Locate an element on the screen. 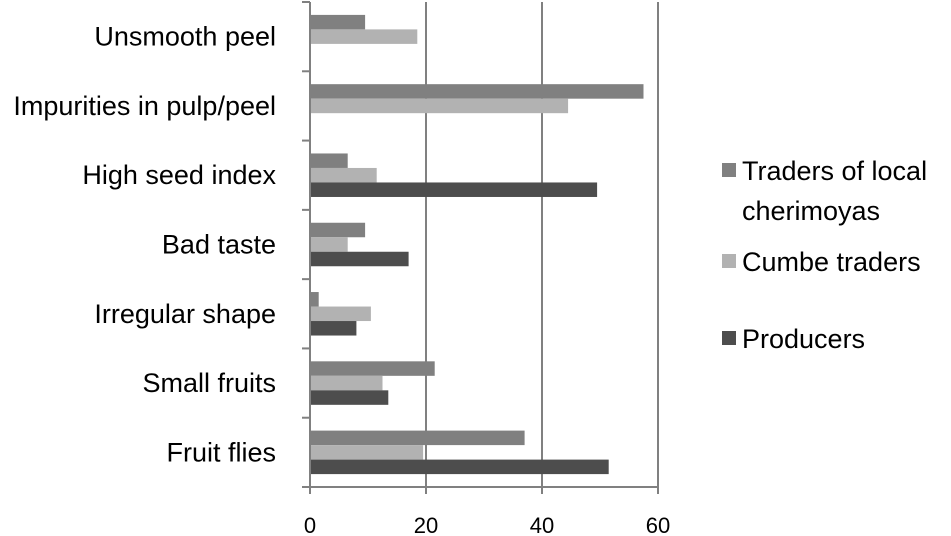  category-label: Unsmooth peel is located at coordinates (185, 37).